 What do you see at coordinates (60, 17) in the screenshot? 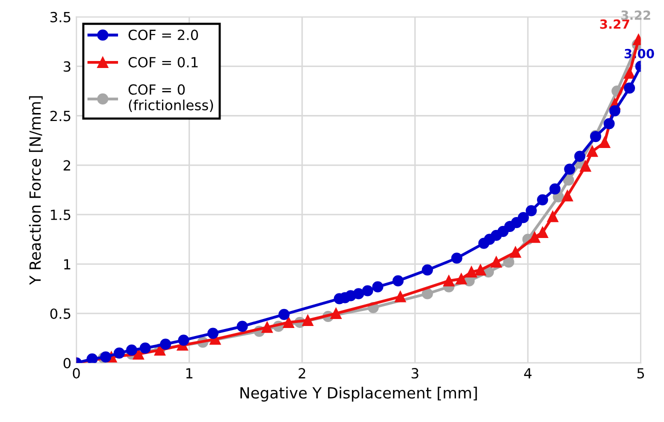
I see `y-tick-label: 3.5` at bounding box center [60, 17].